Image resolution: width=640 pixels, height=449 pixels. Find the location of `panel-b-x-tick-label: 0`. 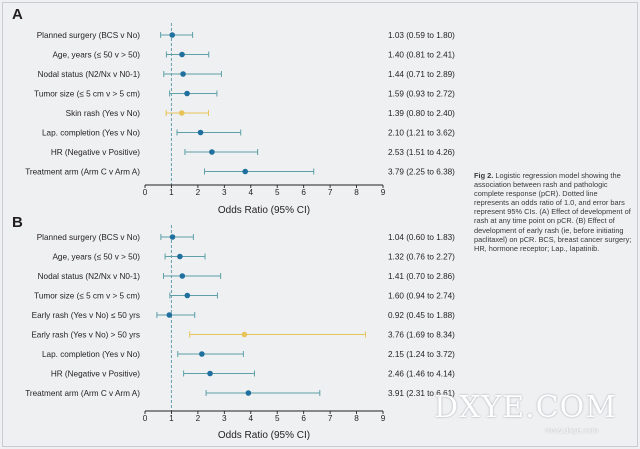

panel-b-x-tick-label: 0 is located at coordinates (145, 418).